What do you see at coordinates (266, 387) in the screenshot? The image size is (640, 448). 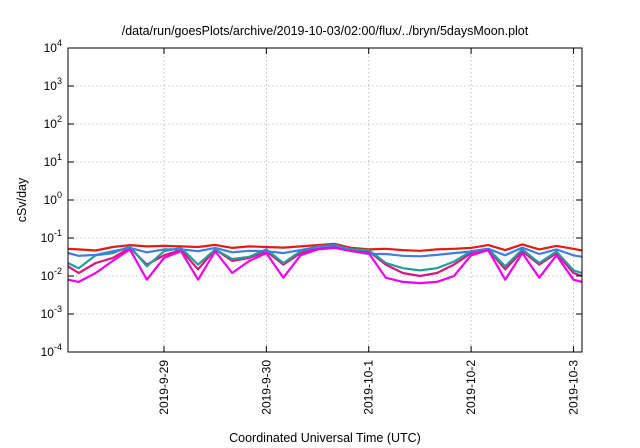 I see `x-tick-label: 2019-9-30` at bounding box center [266, 387].